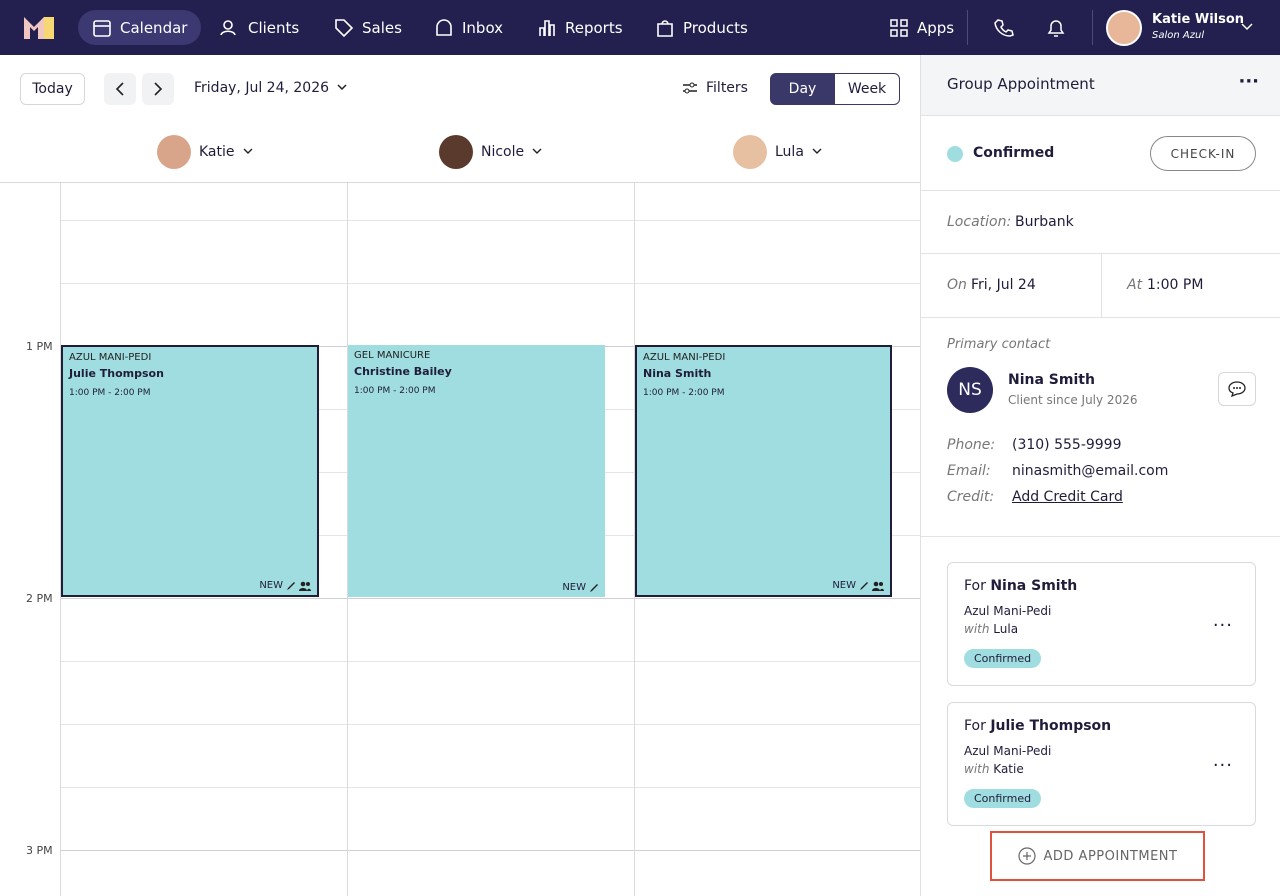 This screenshot has height=896, width=1280. I want to click on contact-name: Nina Smith, so click(1051, 380).